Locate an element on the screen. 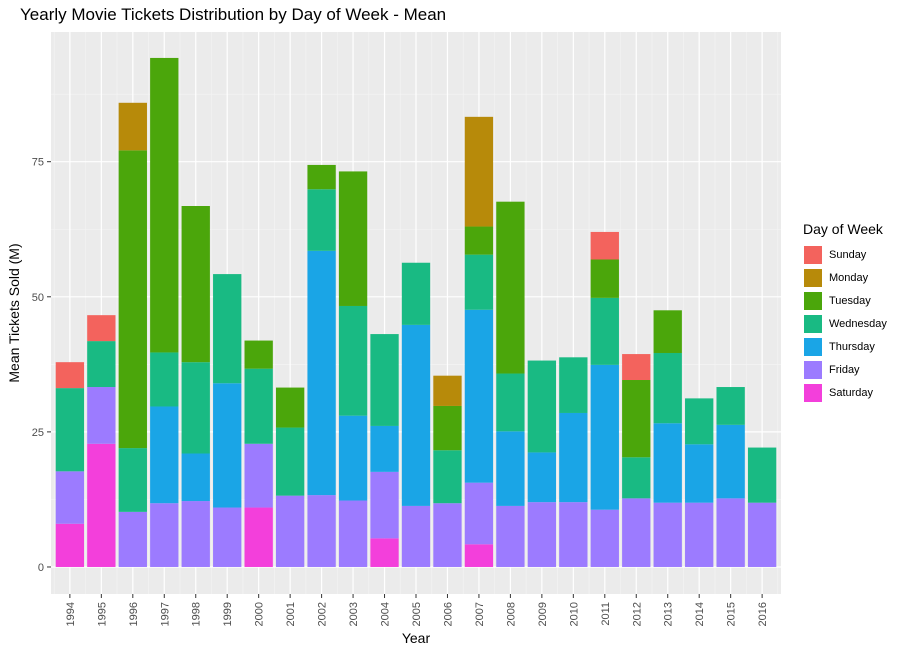 This screenshot has height=651, width=905. x-tick-label: 2012 is located at coordinates (637, 614).